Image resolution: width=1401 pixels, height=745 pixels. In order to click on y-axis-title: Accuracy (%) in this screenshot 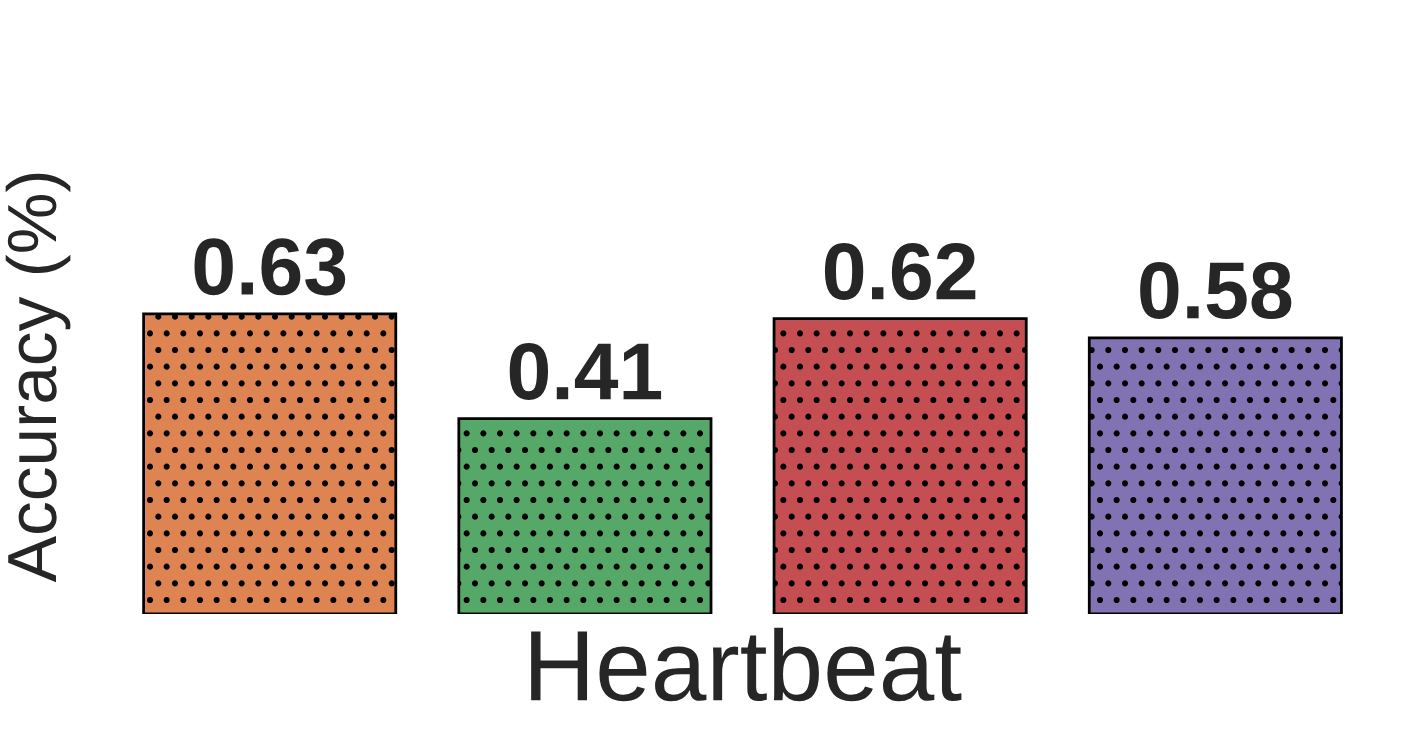, I will do `click(38, 378)`.